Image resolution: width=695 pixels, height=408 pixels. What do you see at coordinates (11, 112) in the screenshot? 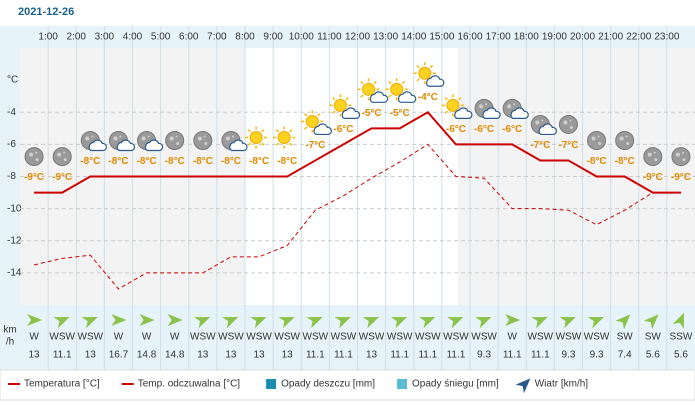
I see `y-tick-label: -4` at bounding box center [11, 112].